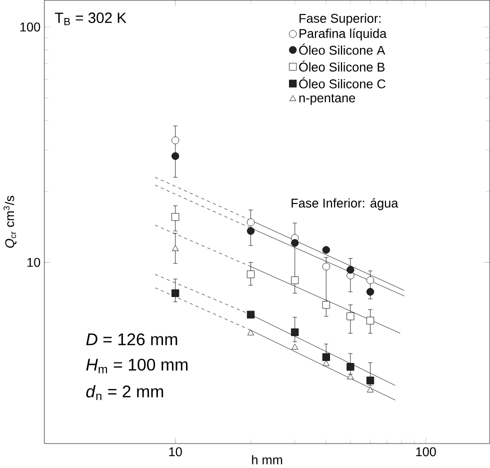 The image size is (490, 468). I want to click on y-axis-title: Q$_{cr}$ cm$^{3}$/s, so click(10, 222).